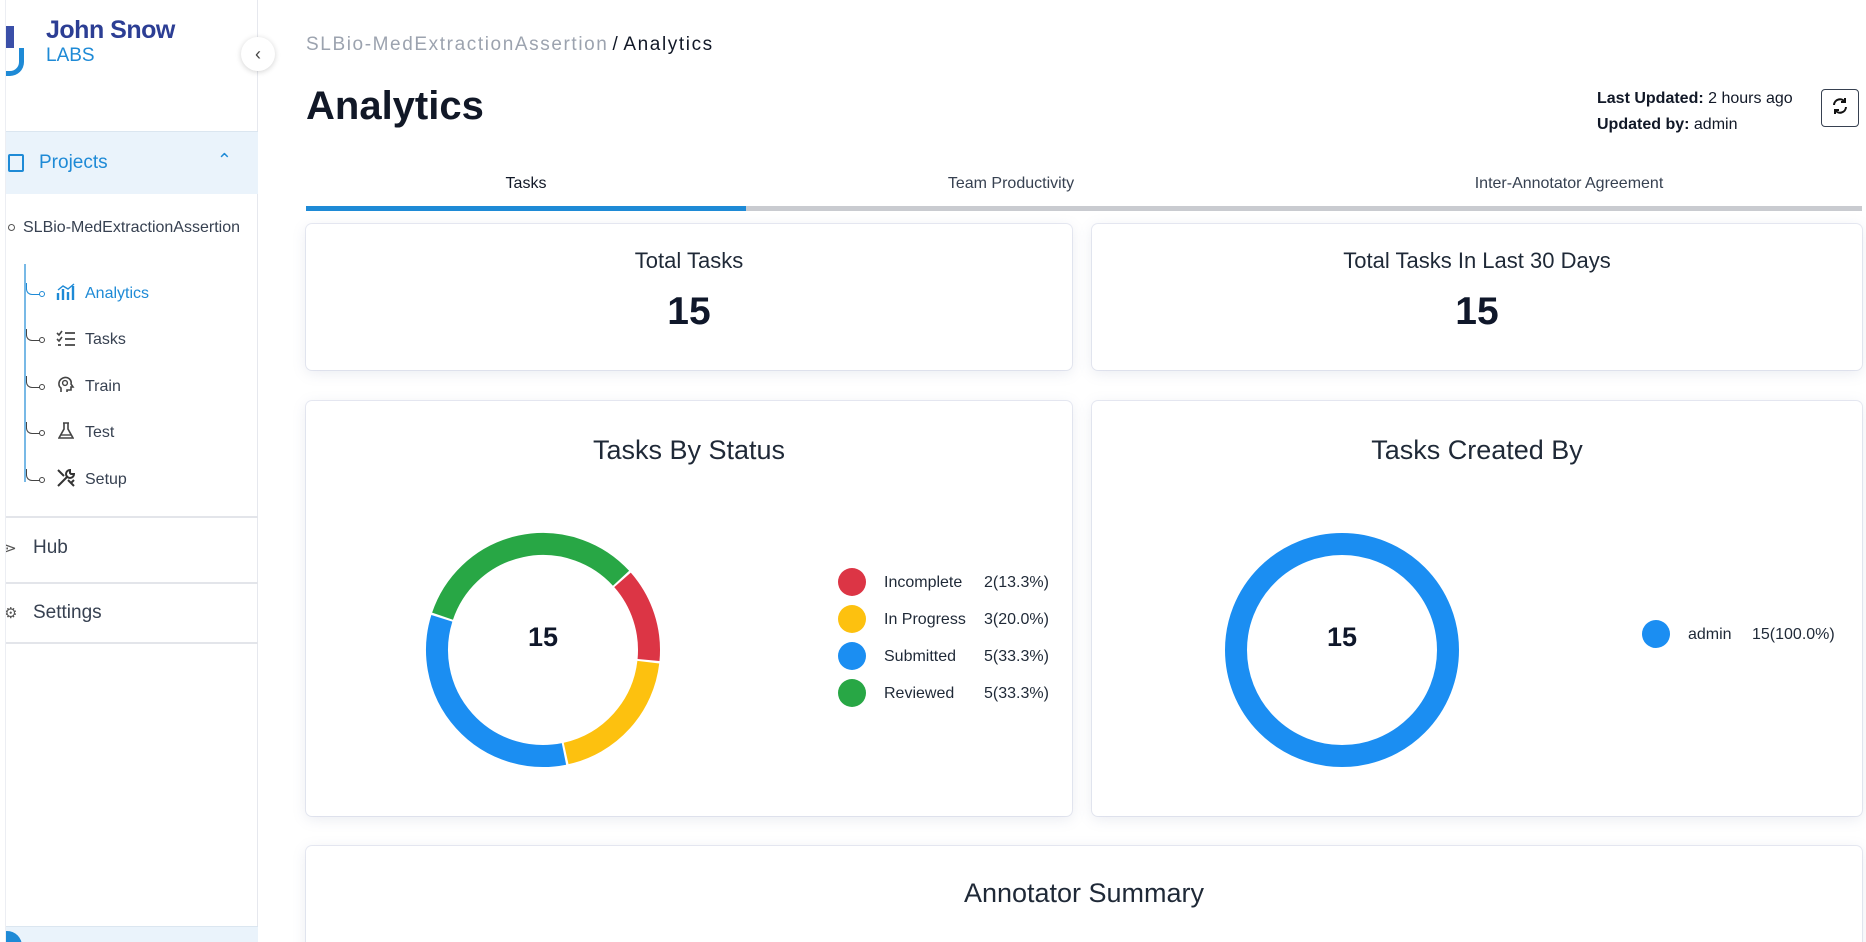  Describe the element at coordinates (17, 47) in the screenshot. I see `logo-mark-icon` at that location.